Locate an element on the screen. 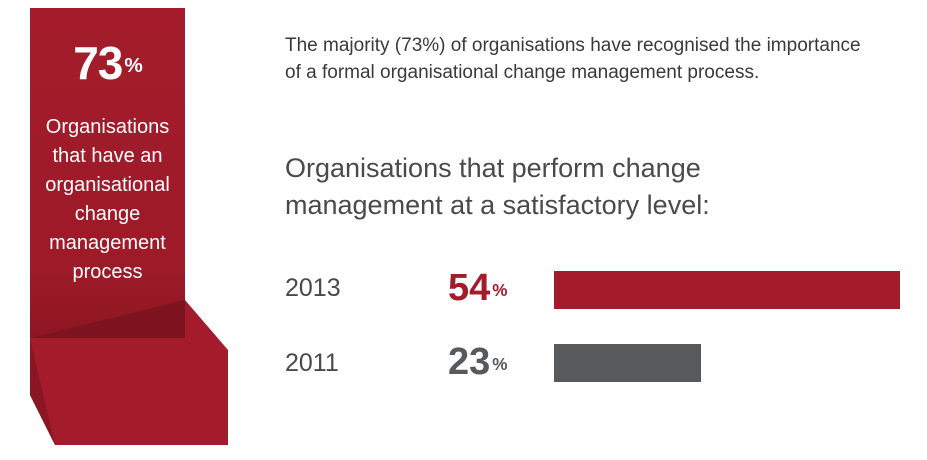 The width and height of the screenshot is (927, 460). banner-caption-line: management is located at coordinates (107, 243).